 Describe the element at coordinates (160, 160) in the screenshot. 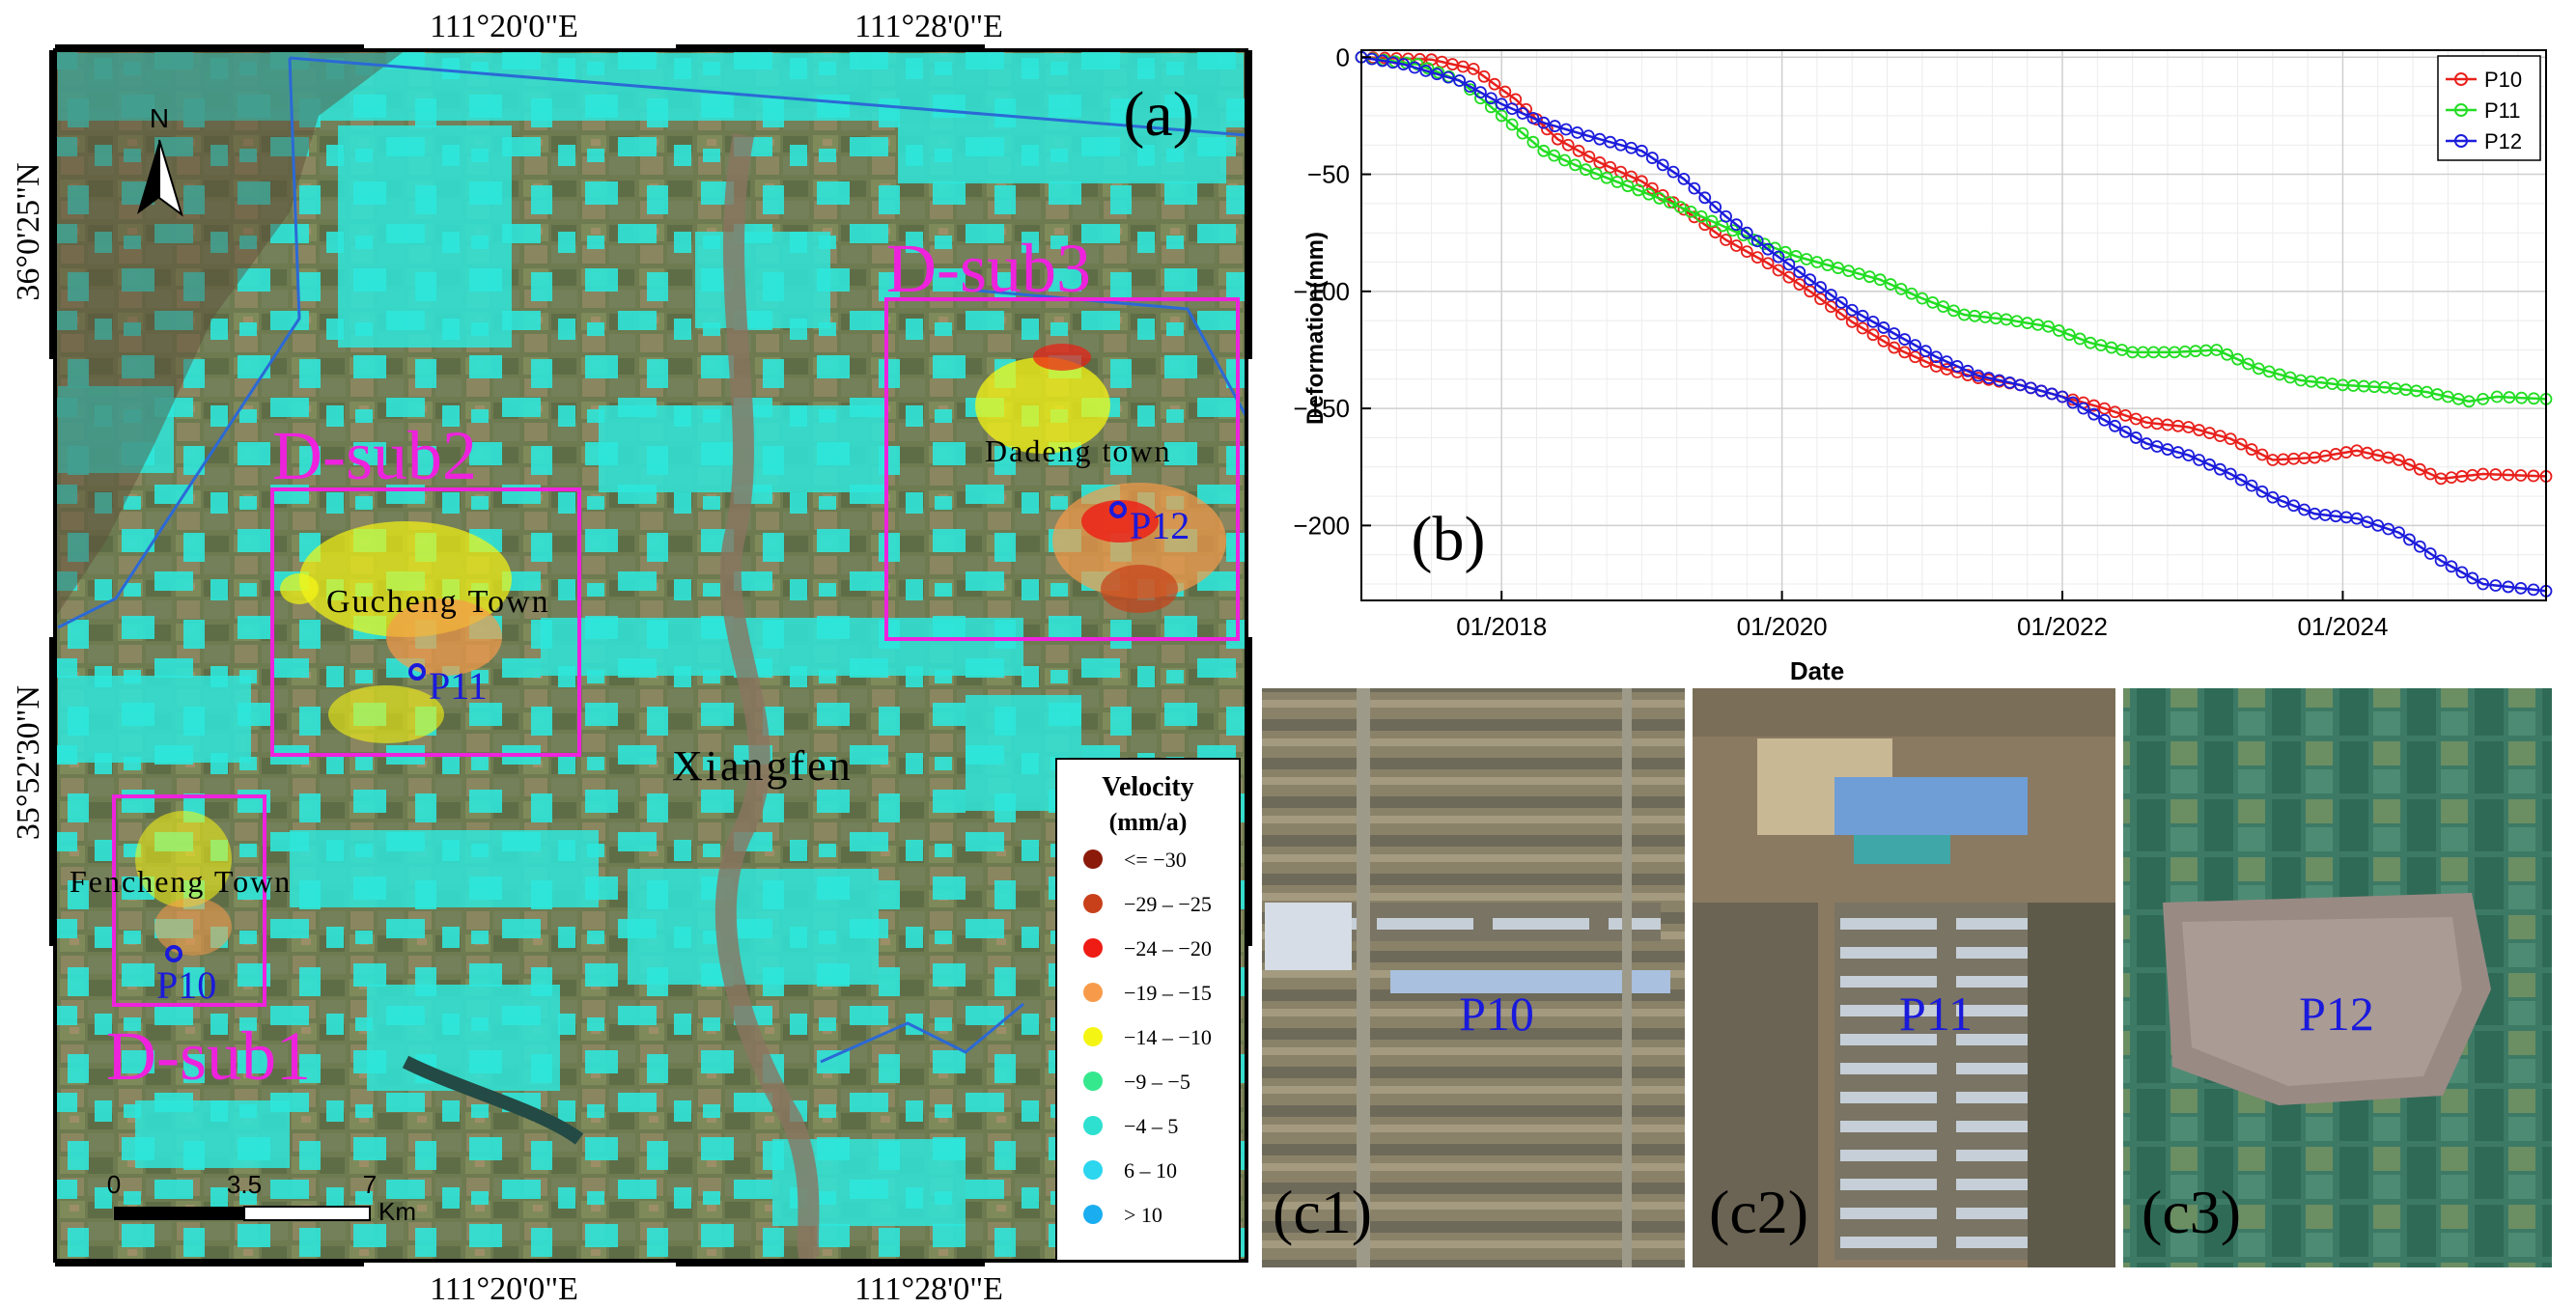

I see `north-arrow-icon: N` at that location.